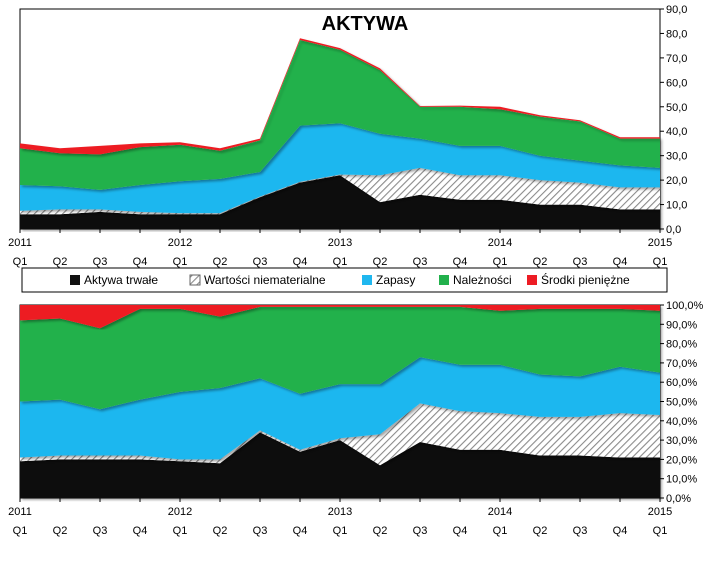 The height and width of the screenshot is (568, 714). I want to click on y-tick-label: 20,0%, so click(681, 460).